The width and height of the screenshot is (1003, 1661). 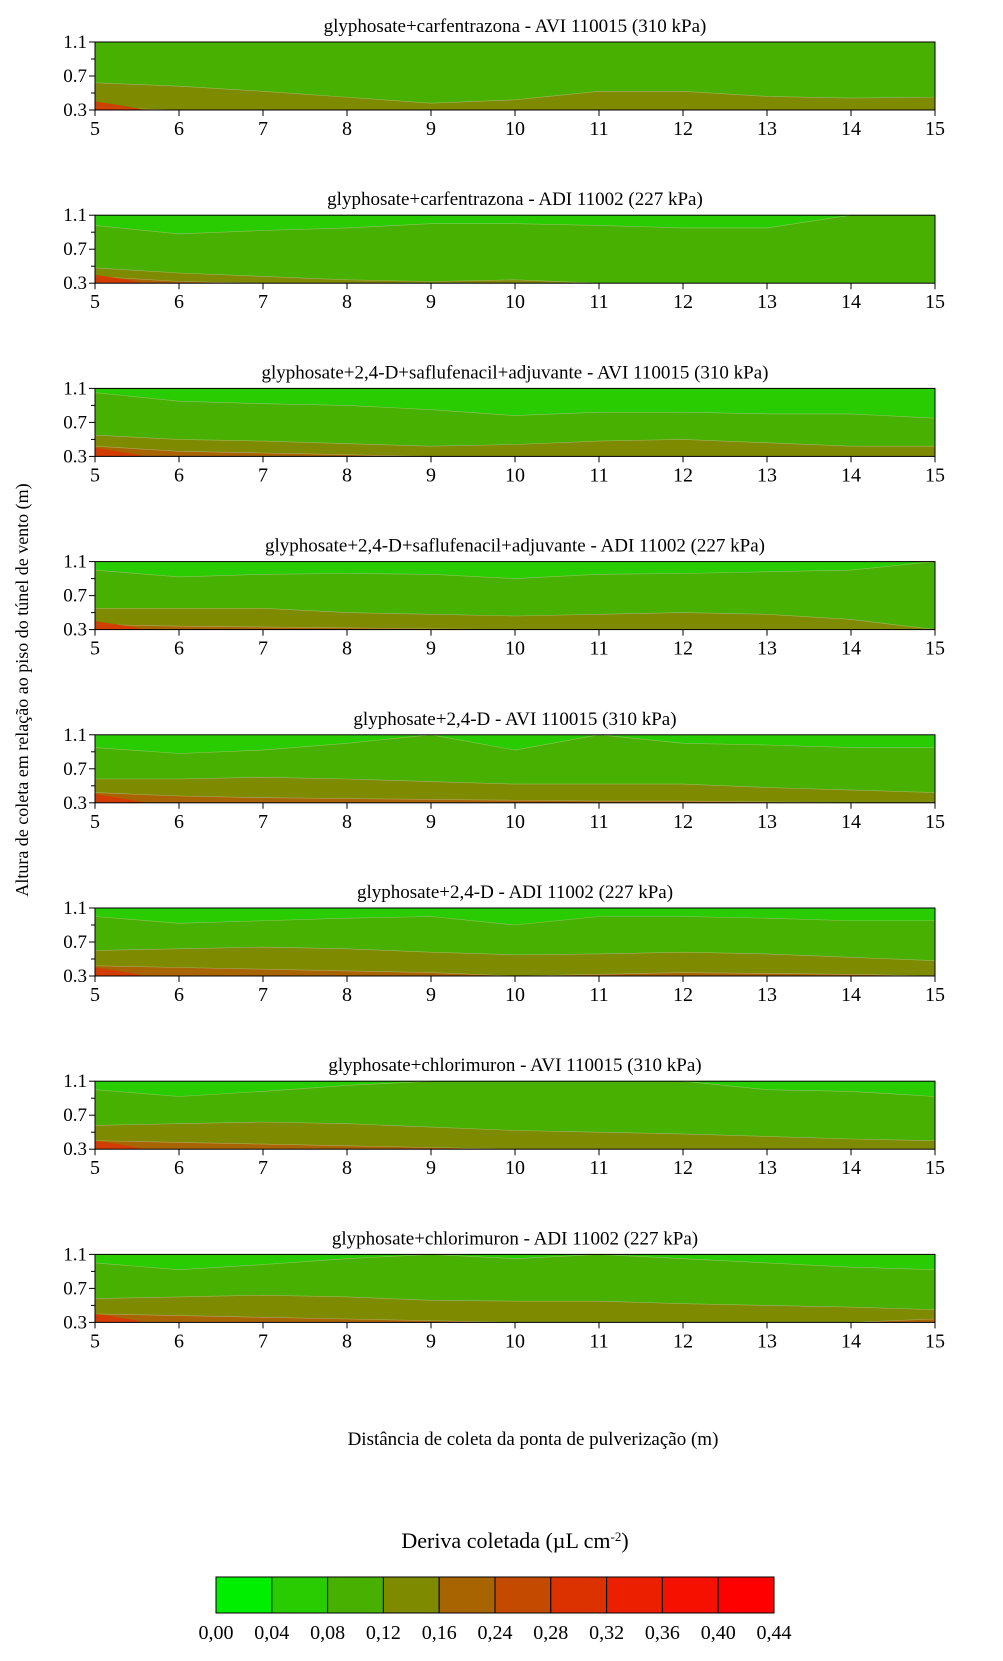 I want to click on colorbar-level-label: 0,28, so click(x=550, y=1633).